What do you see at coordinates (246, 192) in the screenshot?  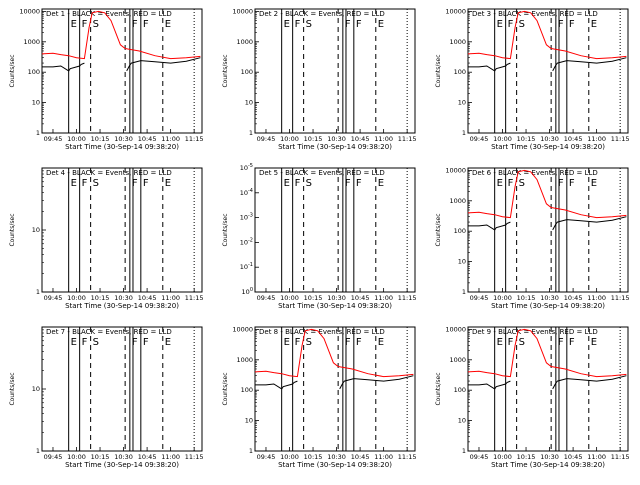 I see `y-tick-label: 10⁻⁴` at bounding box center [246, 192].